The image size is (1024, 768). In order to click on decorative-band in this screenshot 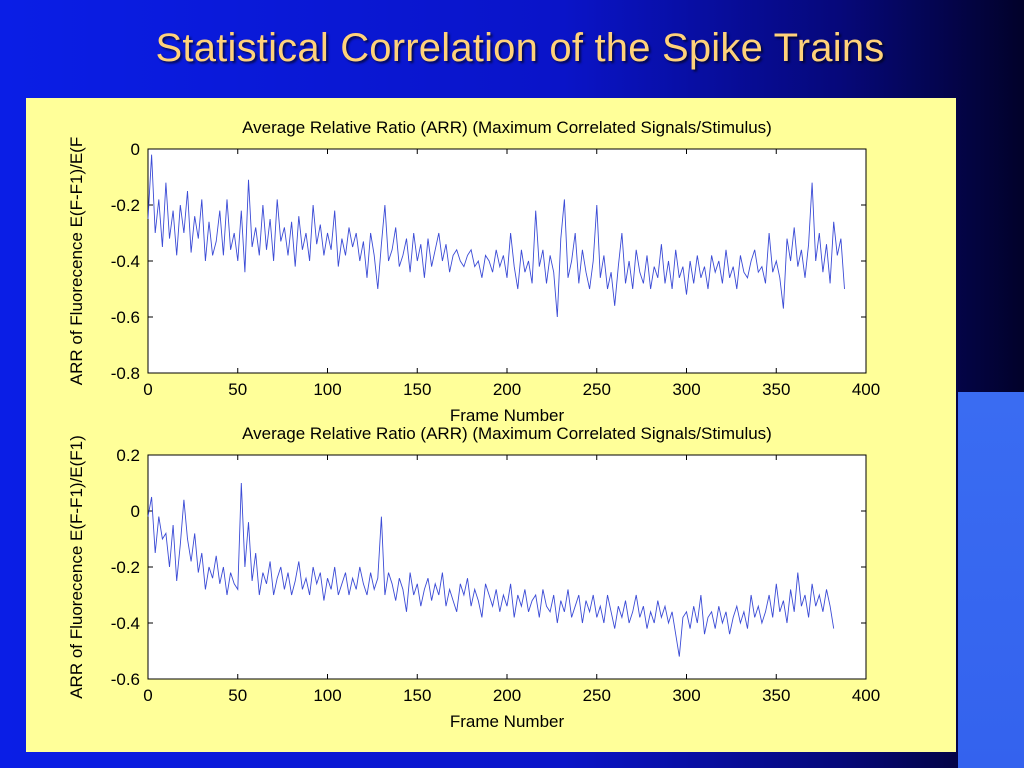, I will do `click(991, 580)`.